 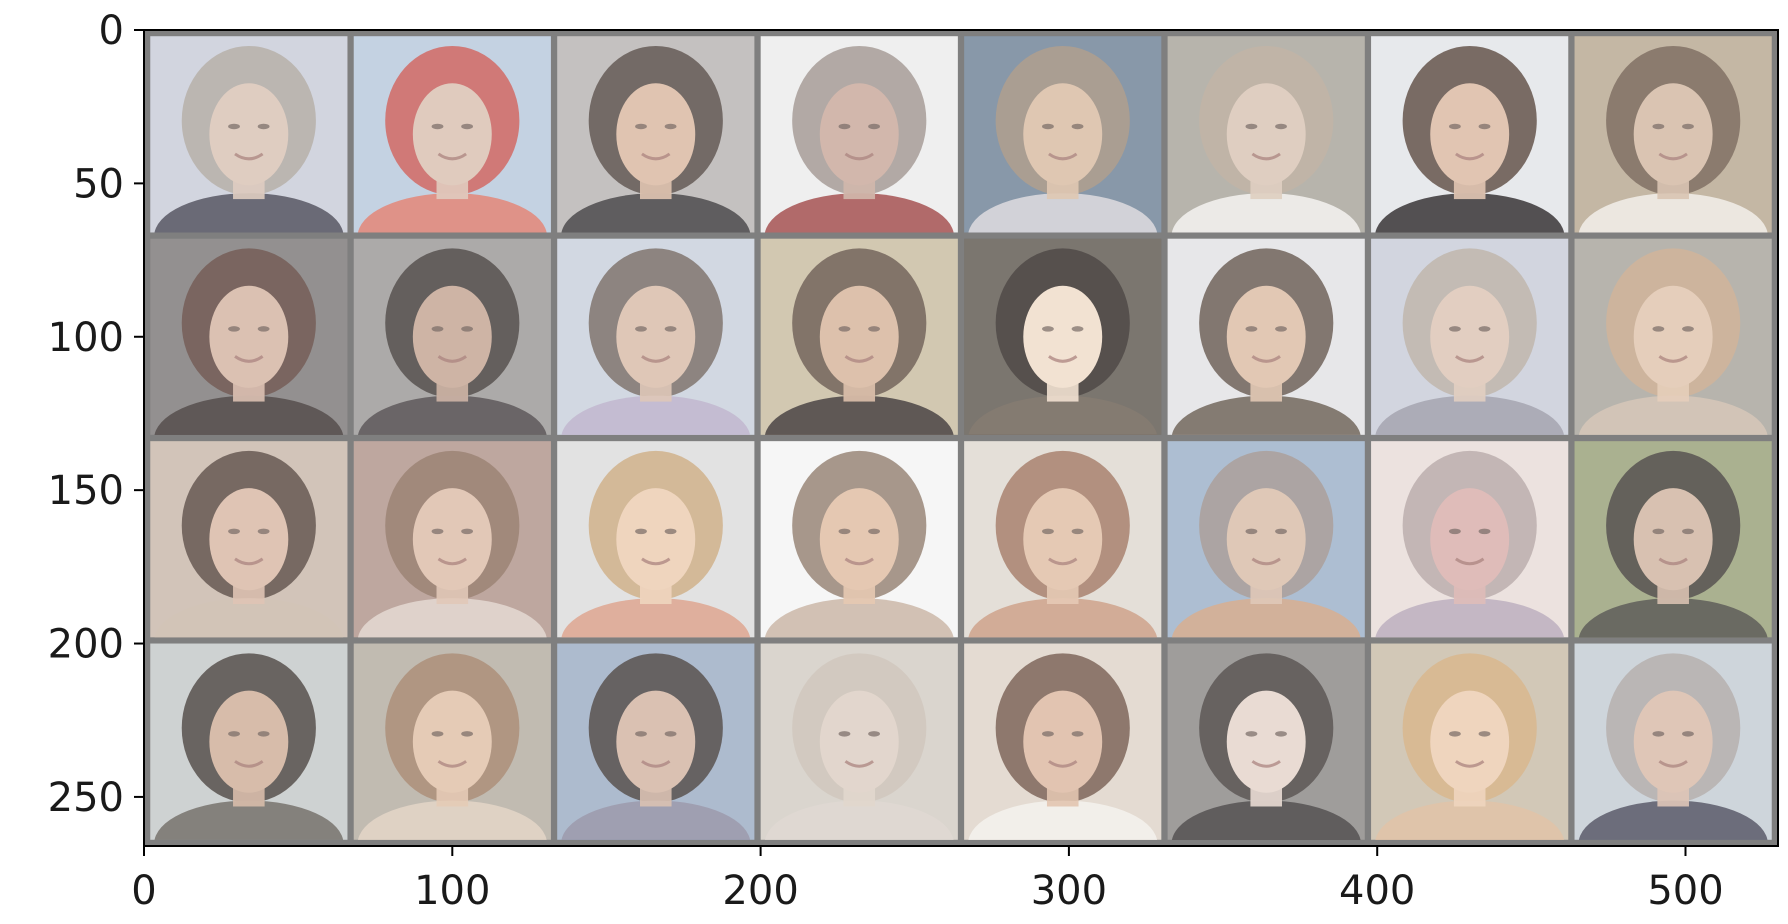 I want to click on y-tick-label: 200, so click(x=86, y=645).